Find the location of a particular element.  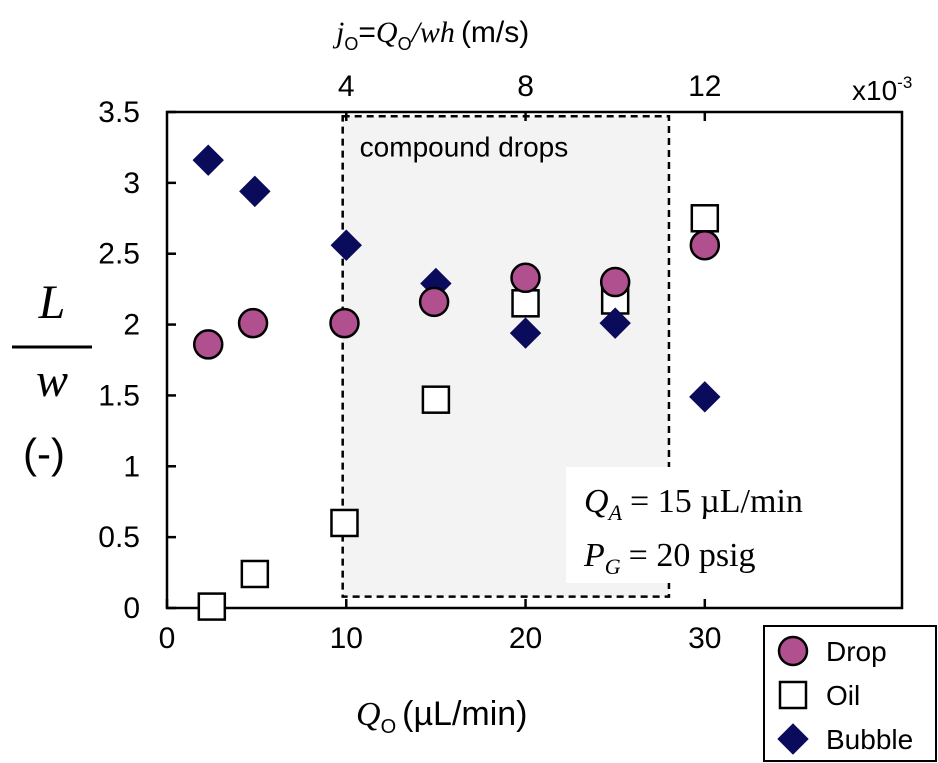

legend-item-drop: Drop is located at coordinates (832, 651).